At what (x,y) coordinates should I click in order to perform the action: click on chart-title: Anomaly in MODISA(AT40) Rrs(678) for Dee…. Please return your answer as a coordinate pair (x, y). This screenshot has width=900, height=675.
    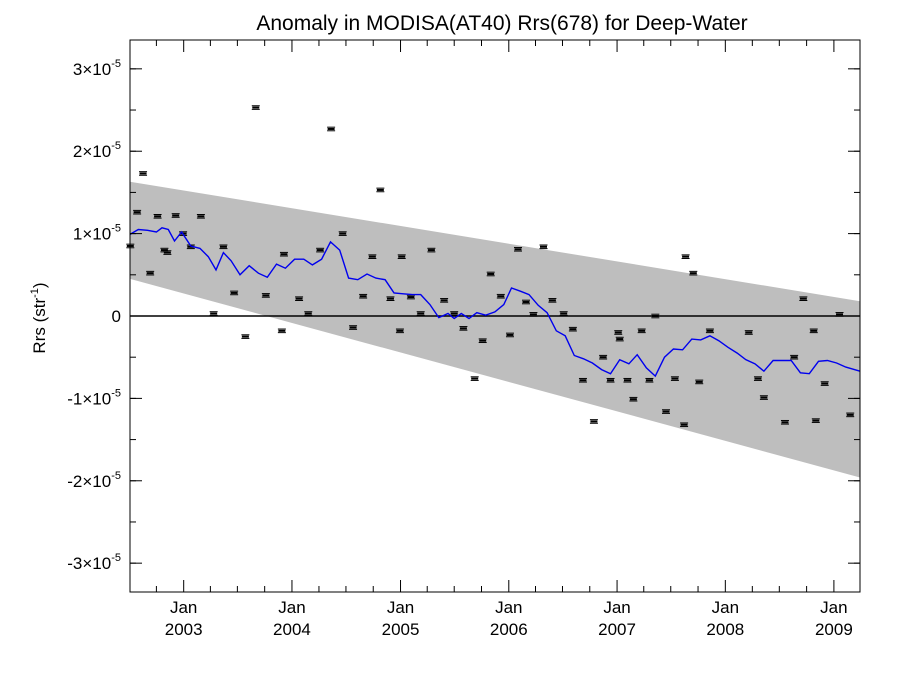
    Looking at the image, I should click on (501, 23).